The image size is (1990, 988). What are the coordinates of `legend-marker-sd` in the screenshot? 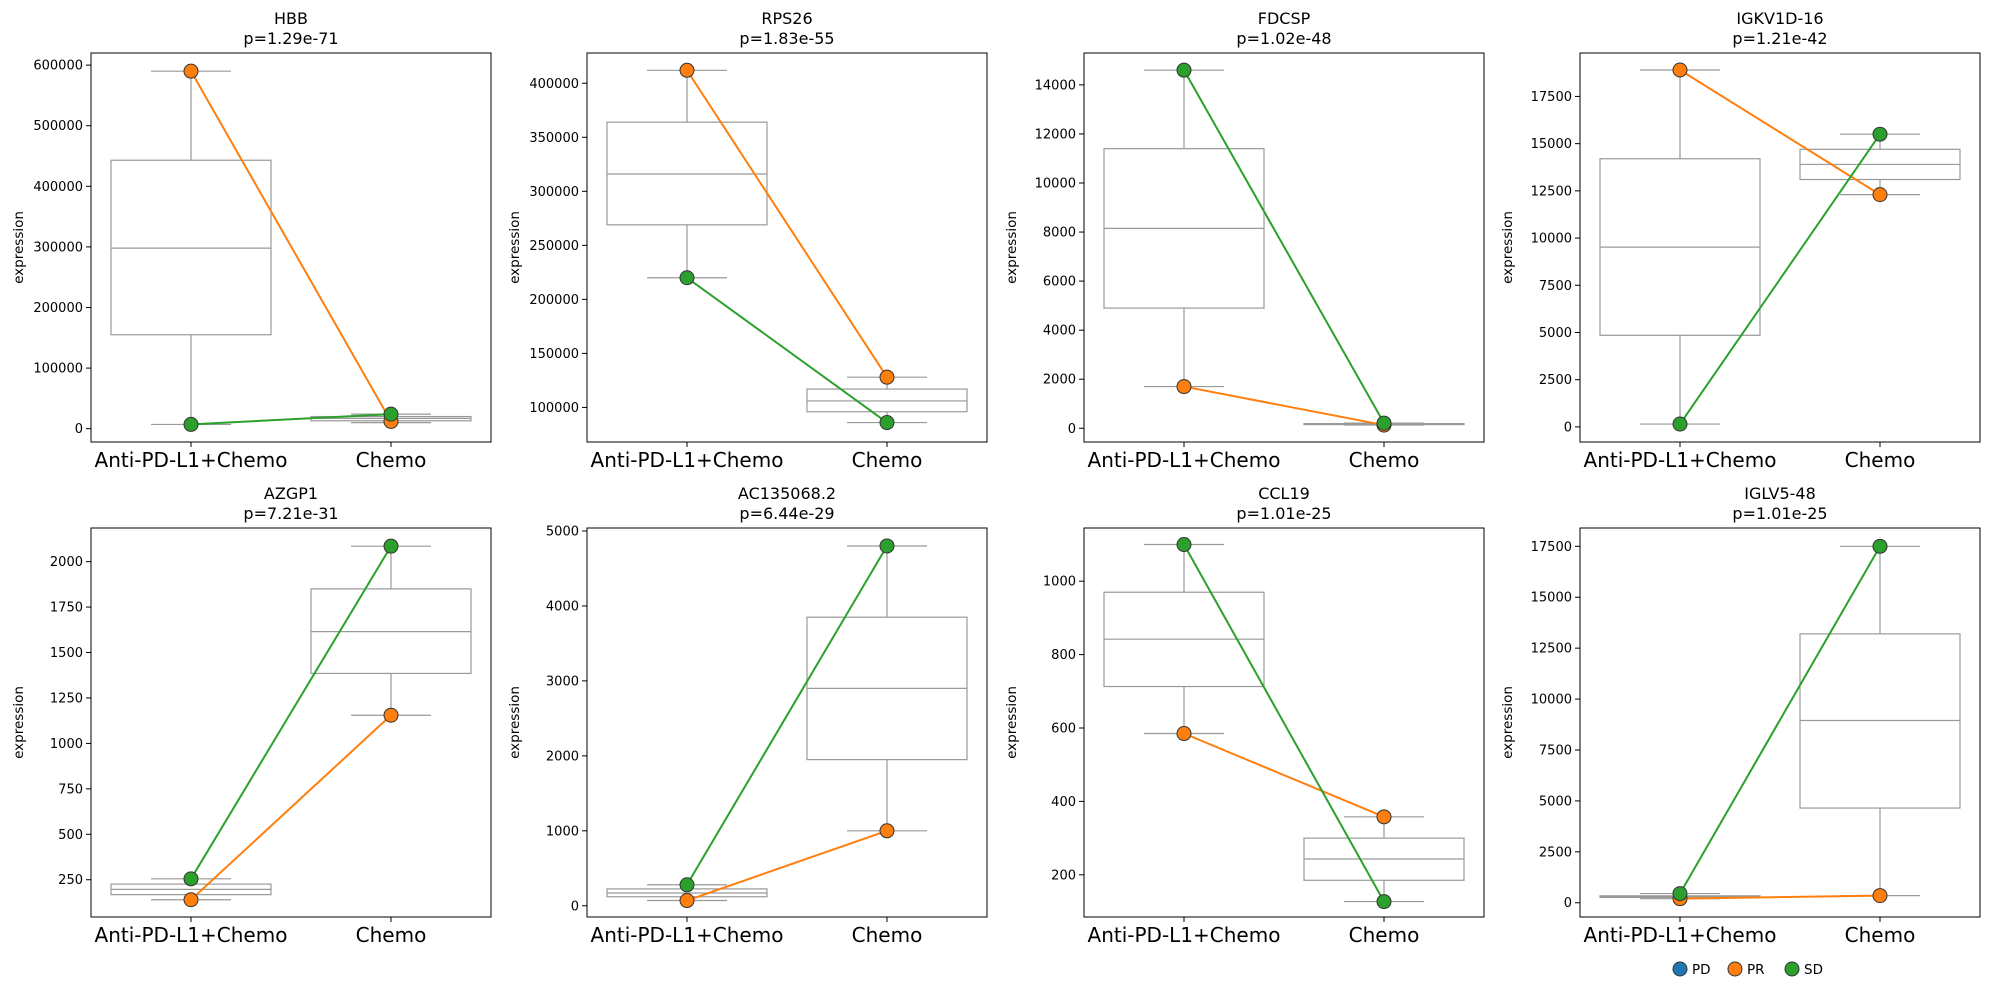 It's located at (1792, 969).